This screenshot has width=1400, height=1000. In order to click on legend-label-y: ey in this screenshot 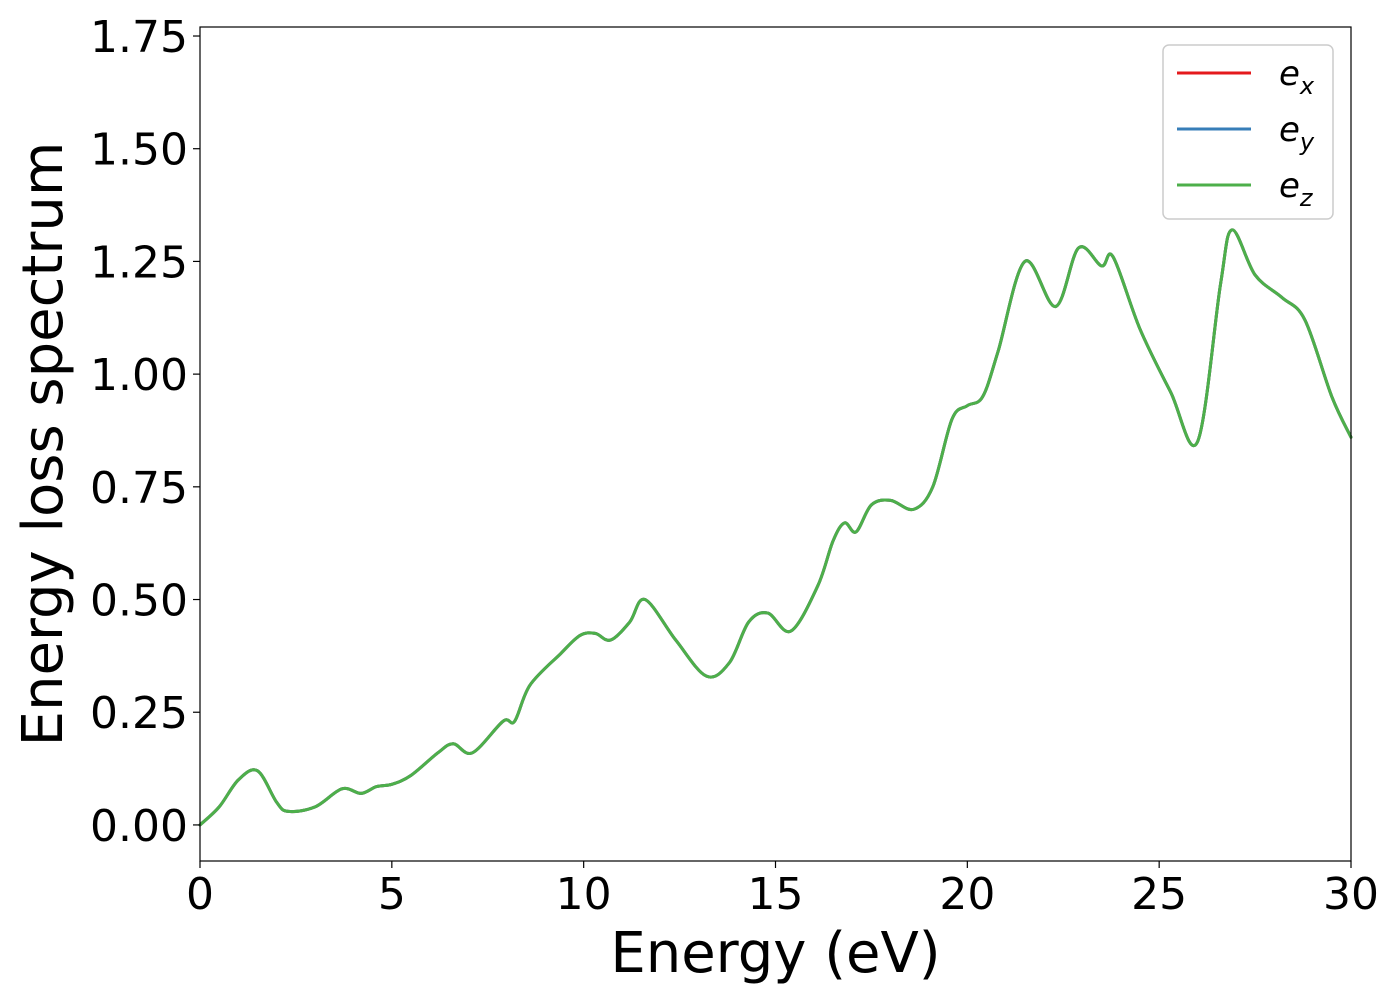, I will do `click(1297, 133)`.